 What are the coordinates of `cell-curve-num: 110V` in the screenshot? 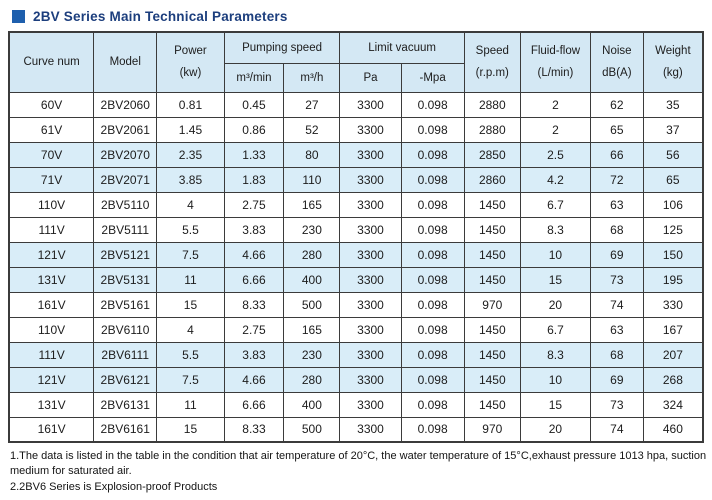 It's located at (51, 204).